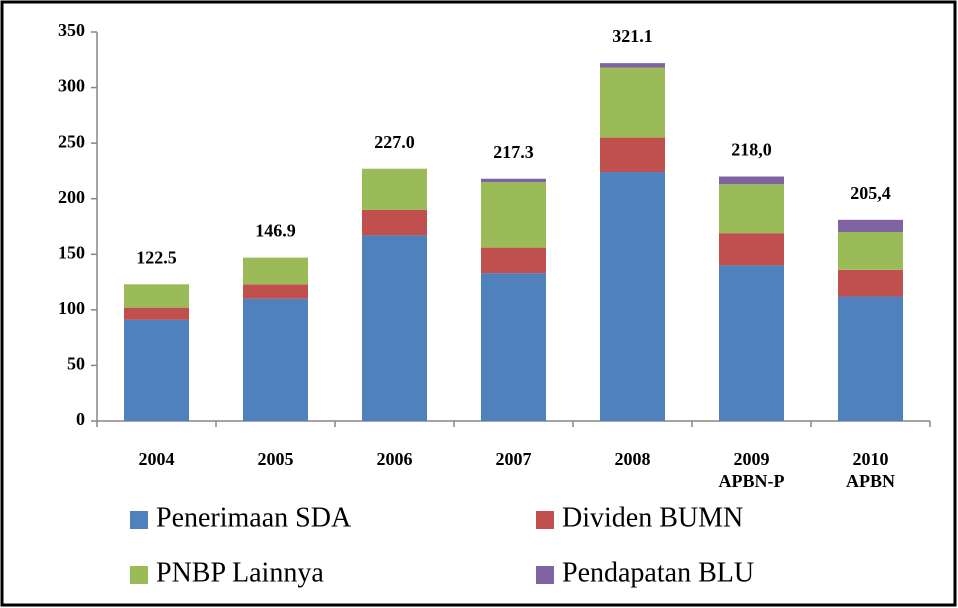 The image size is (958, 608). What do you see at coordinates (76, 364) in the screenshot?
I see `y-tick-label: 50` at bounding box center [76, 364].